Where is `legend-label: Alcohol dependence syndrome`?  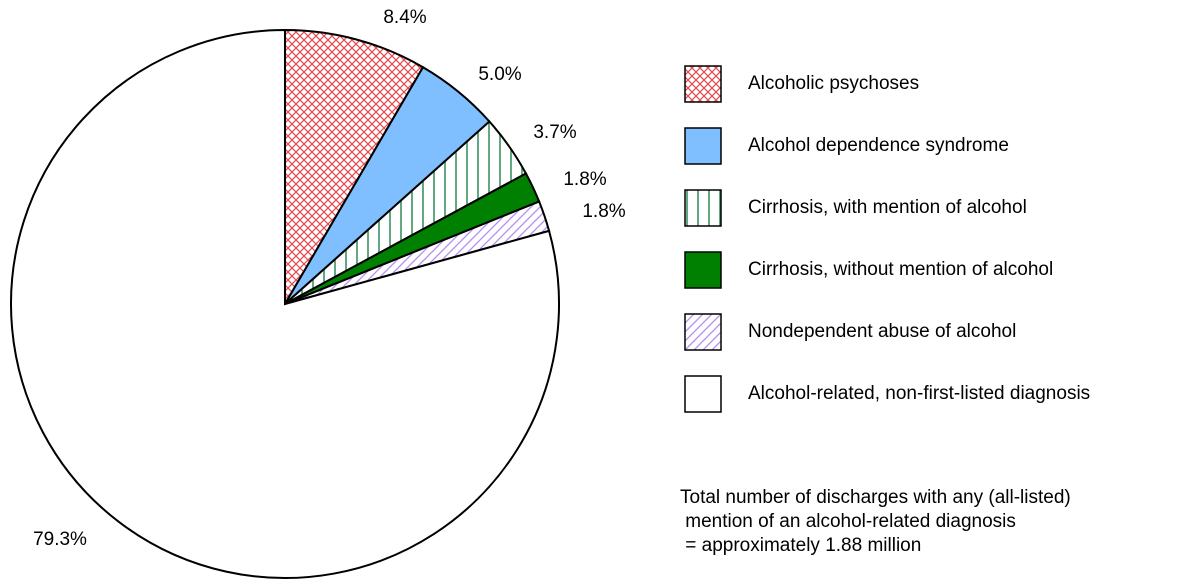 legend-label: Alcohol dependence syndrome is located at coordinates (878, 145).